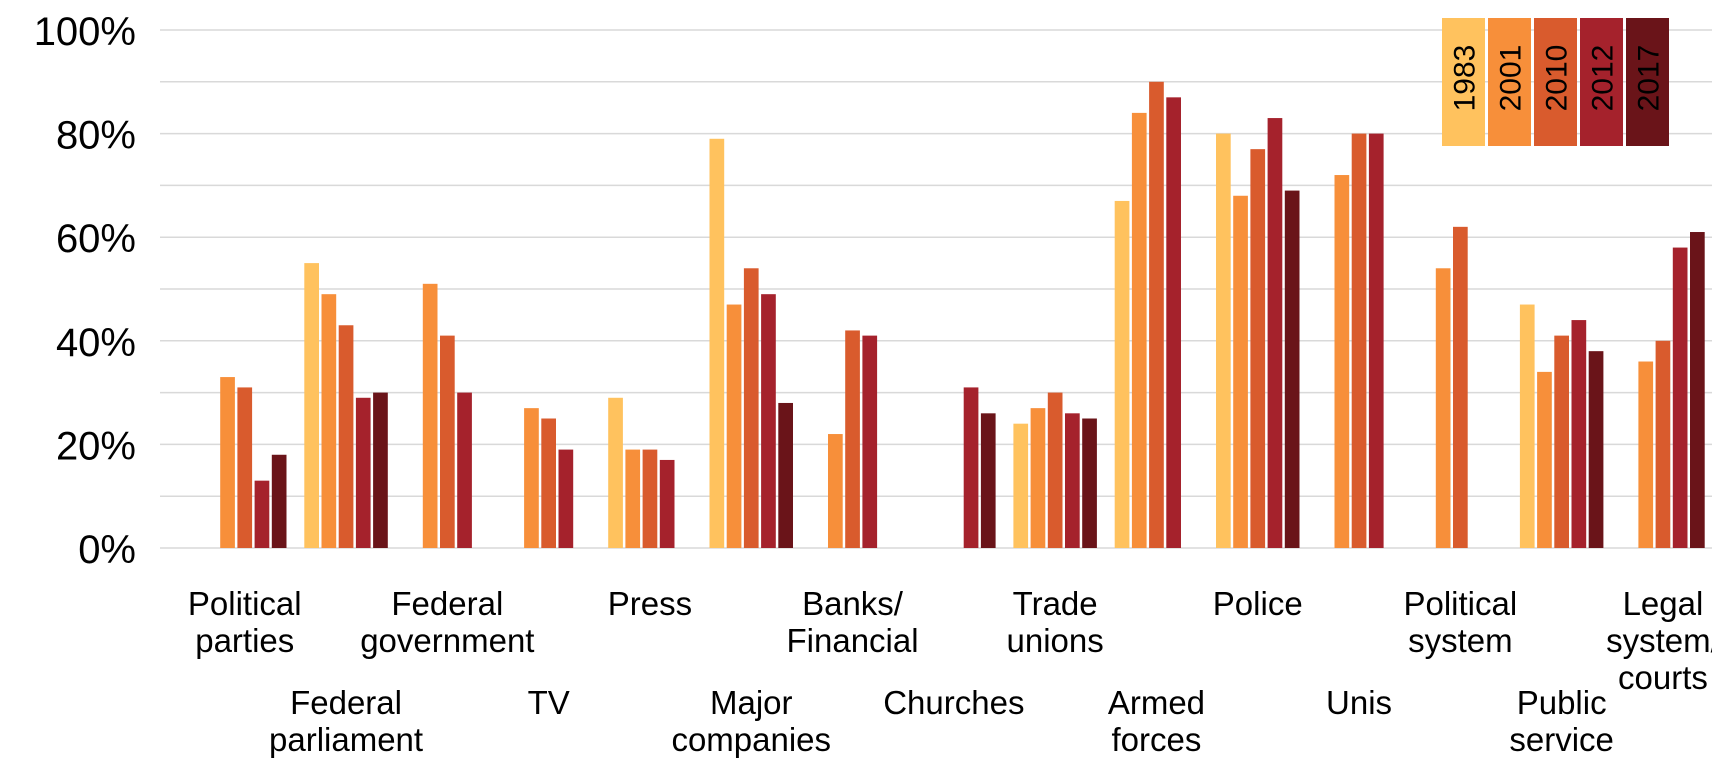  I want to click on bar-1983-major-companies, so click(717, 343).